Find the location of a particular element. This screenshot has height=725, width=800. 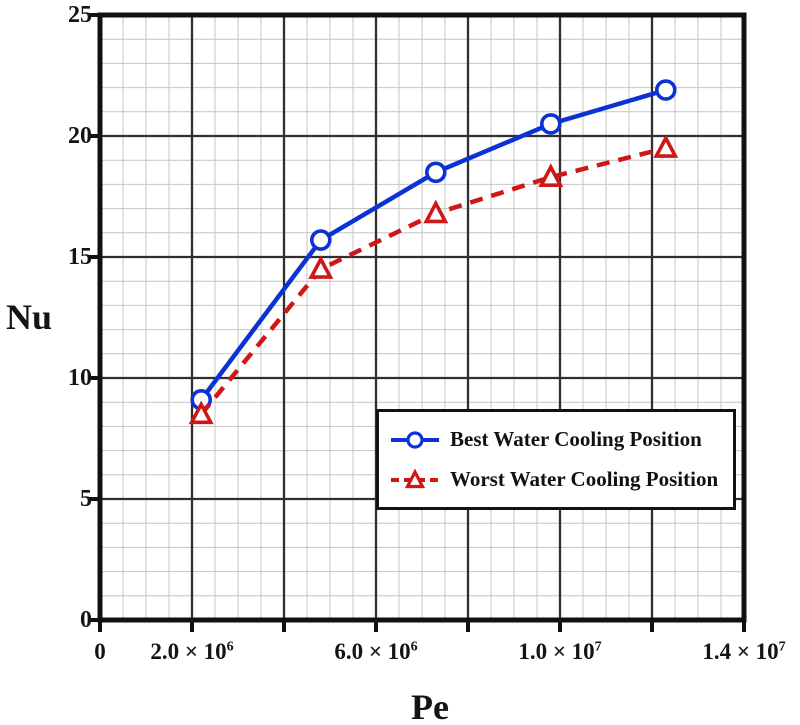

y-tick-label: 15 is located at coordinates (80, 257).